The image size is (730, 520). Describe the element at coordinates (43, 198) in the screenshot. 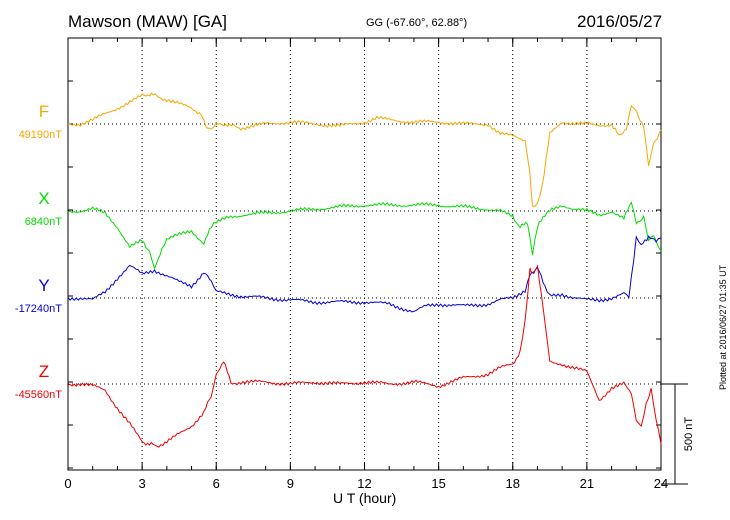

I see `series-name-x: X` at that location.